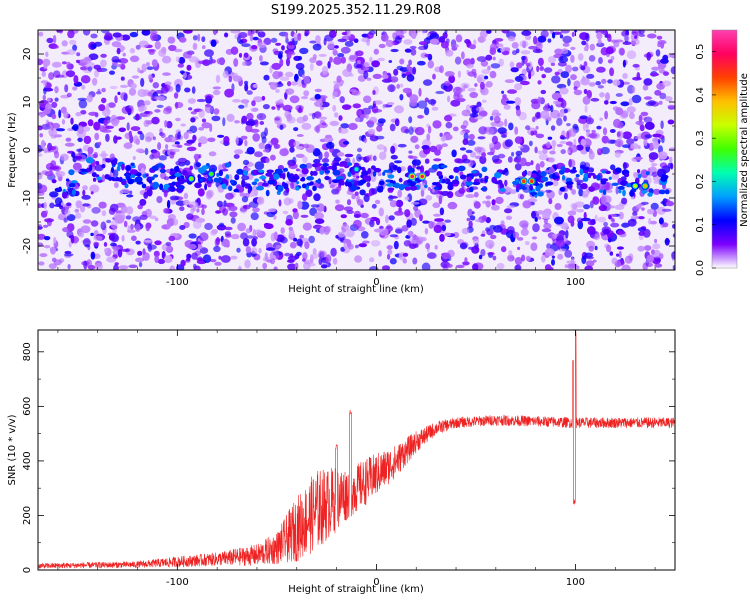 Image resolution: width=750 pixels, height=600 pixels. What do you see at coordinates (191, 179) in the screenshot?
I see `spectrogram-hotspot` at bounding box center [191, 179].